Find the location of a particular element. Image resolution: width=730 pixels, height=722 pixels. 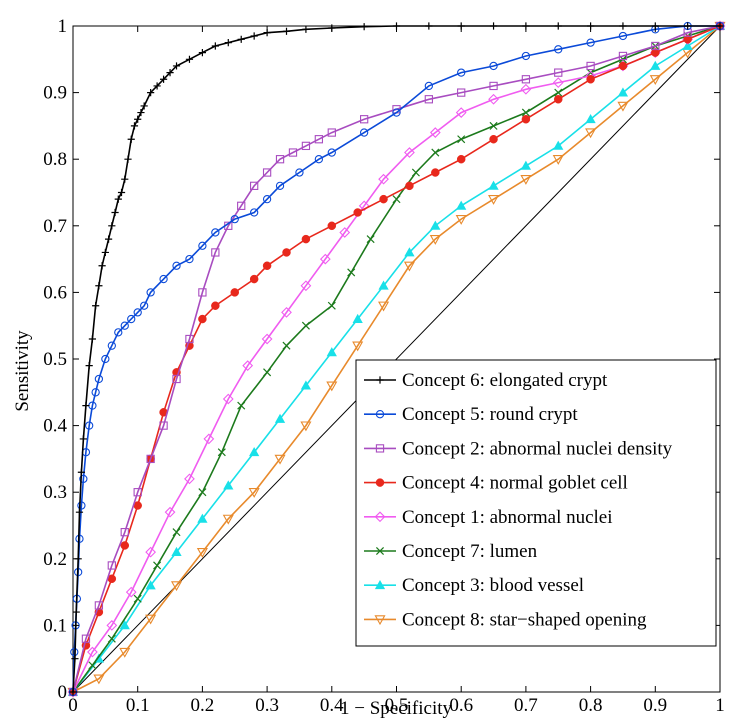

y-tick-label: 0 is located at coordinates (63, 692).